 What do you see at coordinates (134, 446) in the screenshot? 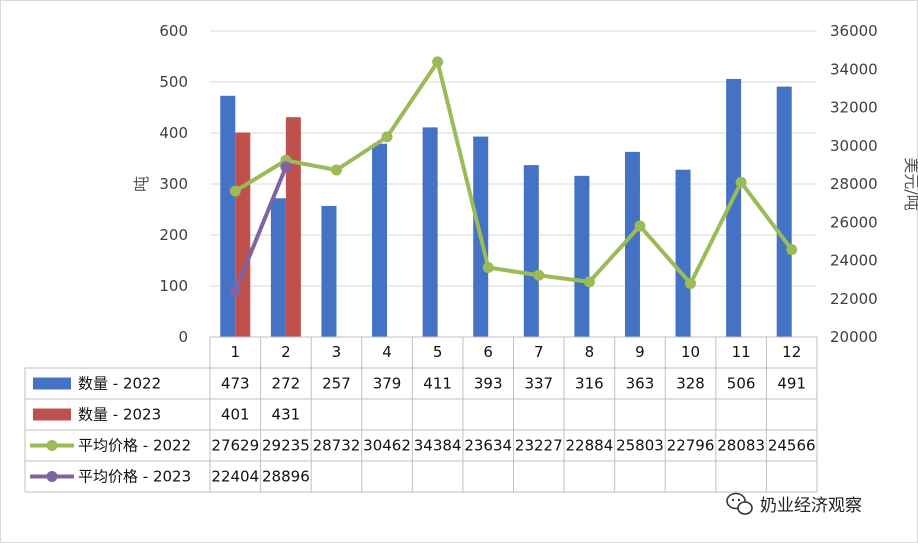
I see `legend-label: 平均价格 - 2022` at bounding box center [134, 446].